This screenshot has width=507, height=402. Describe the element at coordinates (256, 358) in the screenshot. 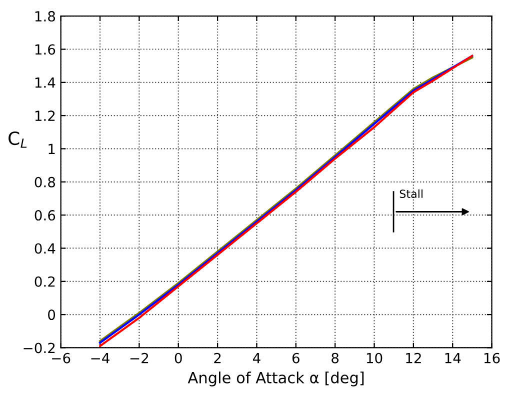

I see `x-tick-label: 4` at that location.